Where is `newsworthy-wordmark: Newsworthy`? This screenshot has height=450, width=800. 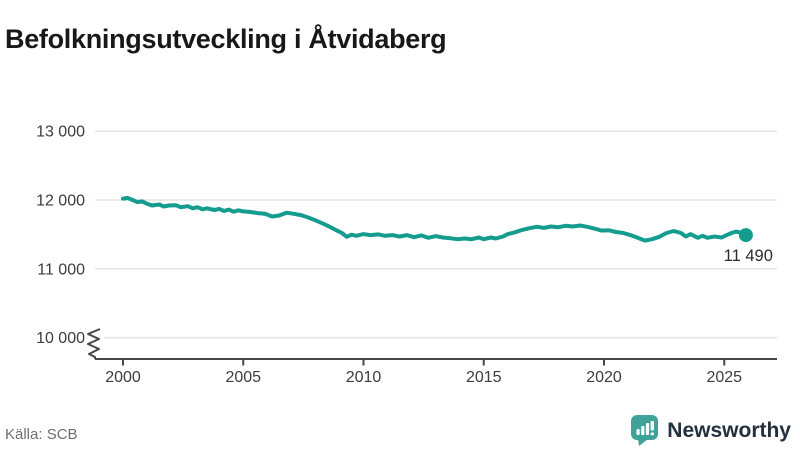
newsworthy-wordmark: Newsworthy is located at coordinates (729, 430).